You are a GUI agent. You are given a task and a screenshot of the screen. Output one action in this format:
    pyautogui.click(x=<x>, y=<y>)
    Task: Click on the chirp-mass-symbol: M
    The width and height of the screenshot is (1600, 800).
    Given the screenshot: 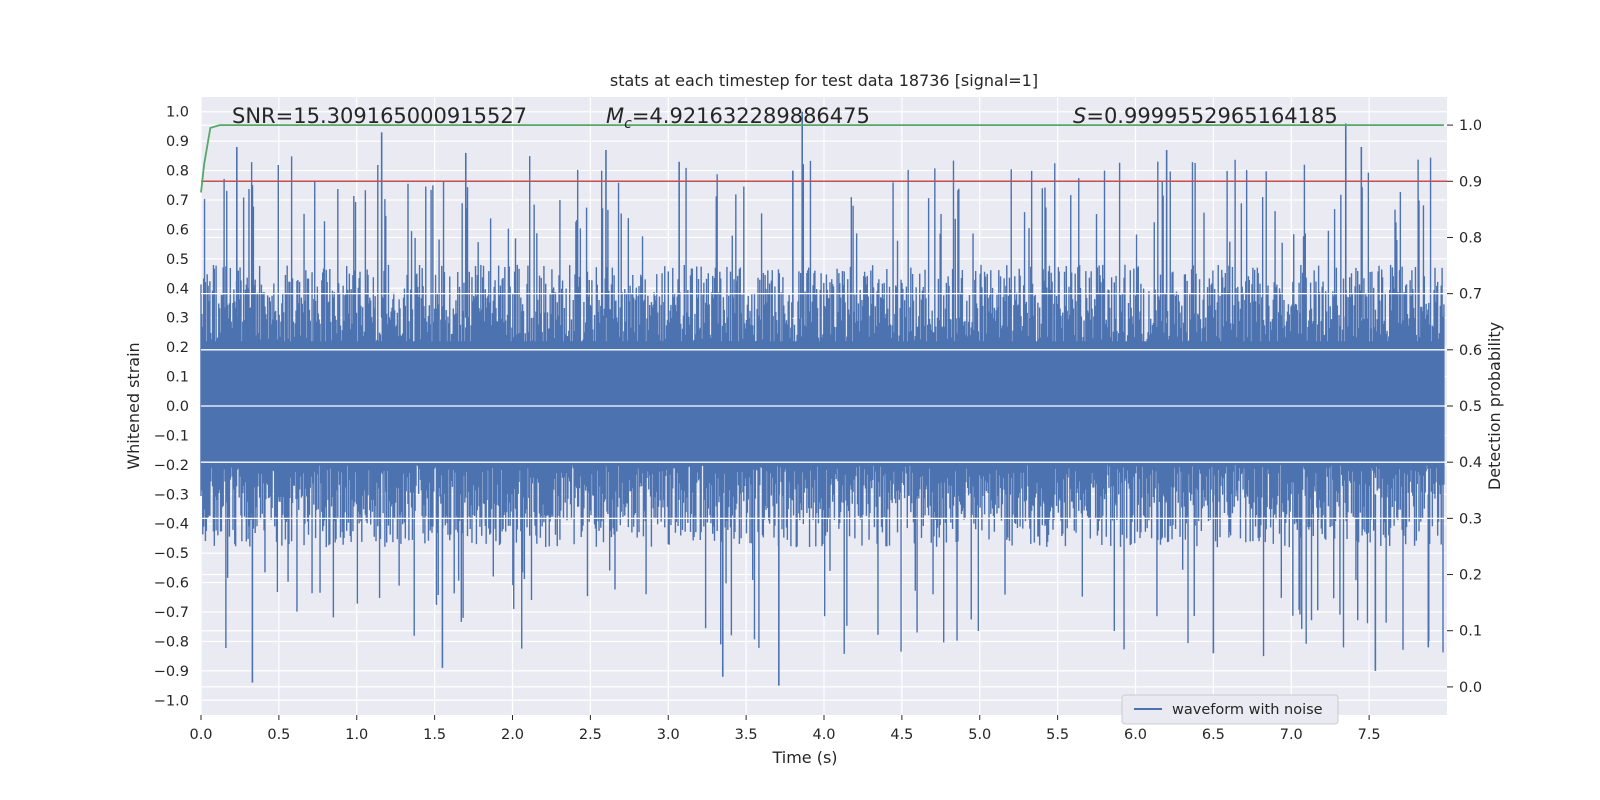 What is the action you would take?
    pyautogui.click(x=615, y=116)
    